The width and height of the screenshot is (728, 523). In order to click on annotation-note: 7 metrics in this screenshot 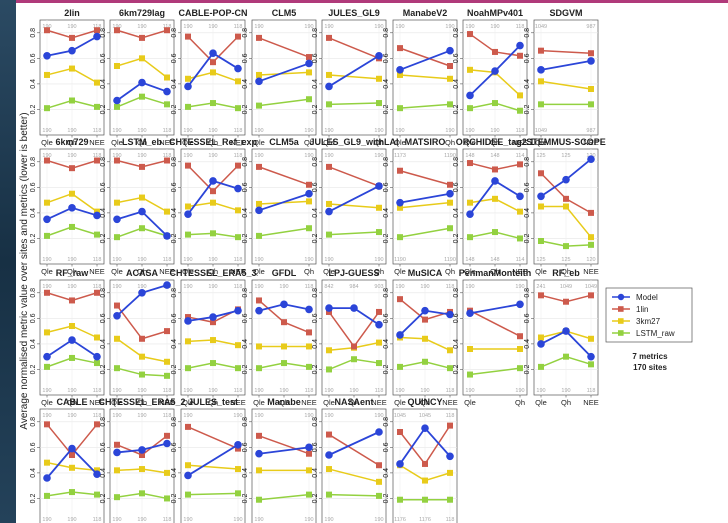, I will do `click(650, 356)`.